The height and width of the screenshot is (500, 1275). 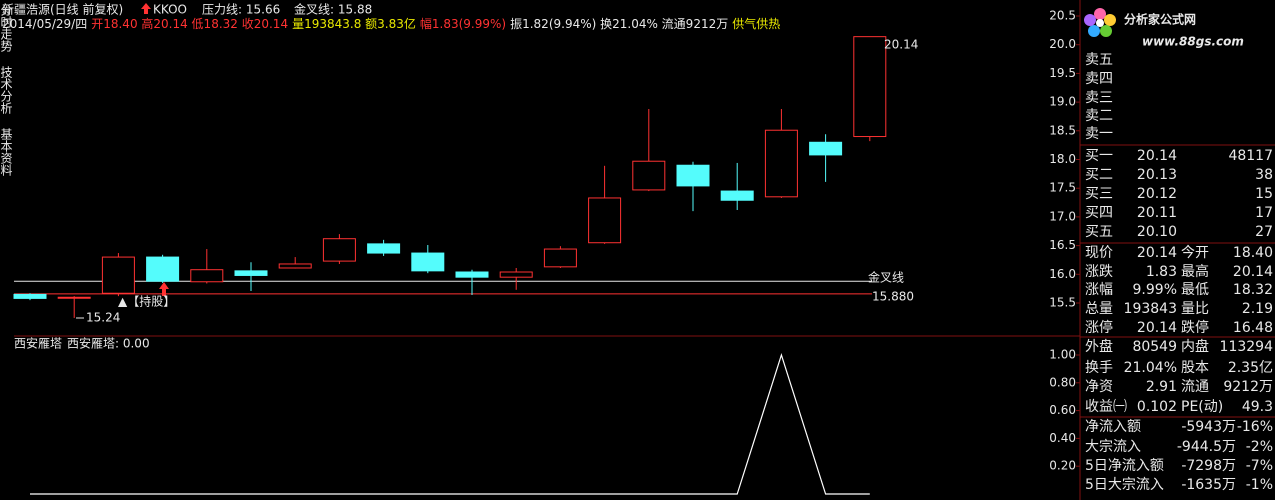 I want to click on flow-pct: -2%, so click(x=1259, y=447).